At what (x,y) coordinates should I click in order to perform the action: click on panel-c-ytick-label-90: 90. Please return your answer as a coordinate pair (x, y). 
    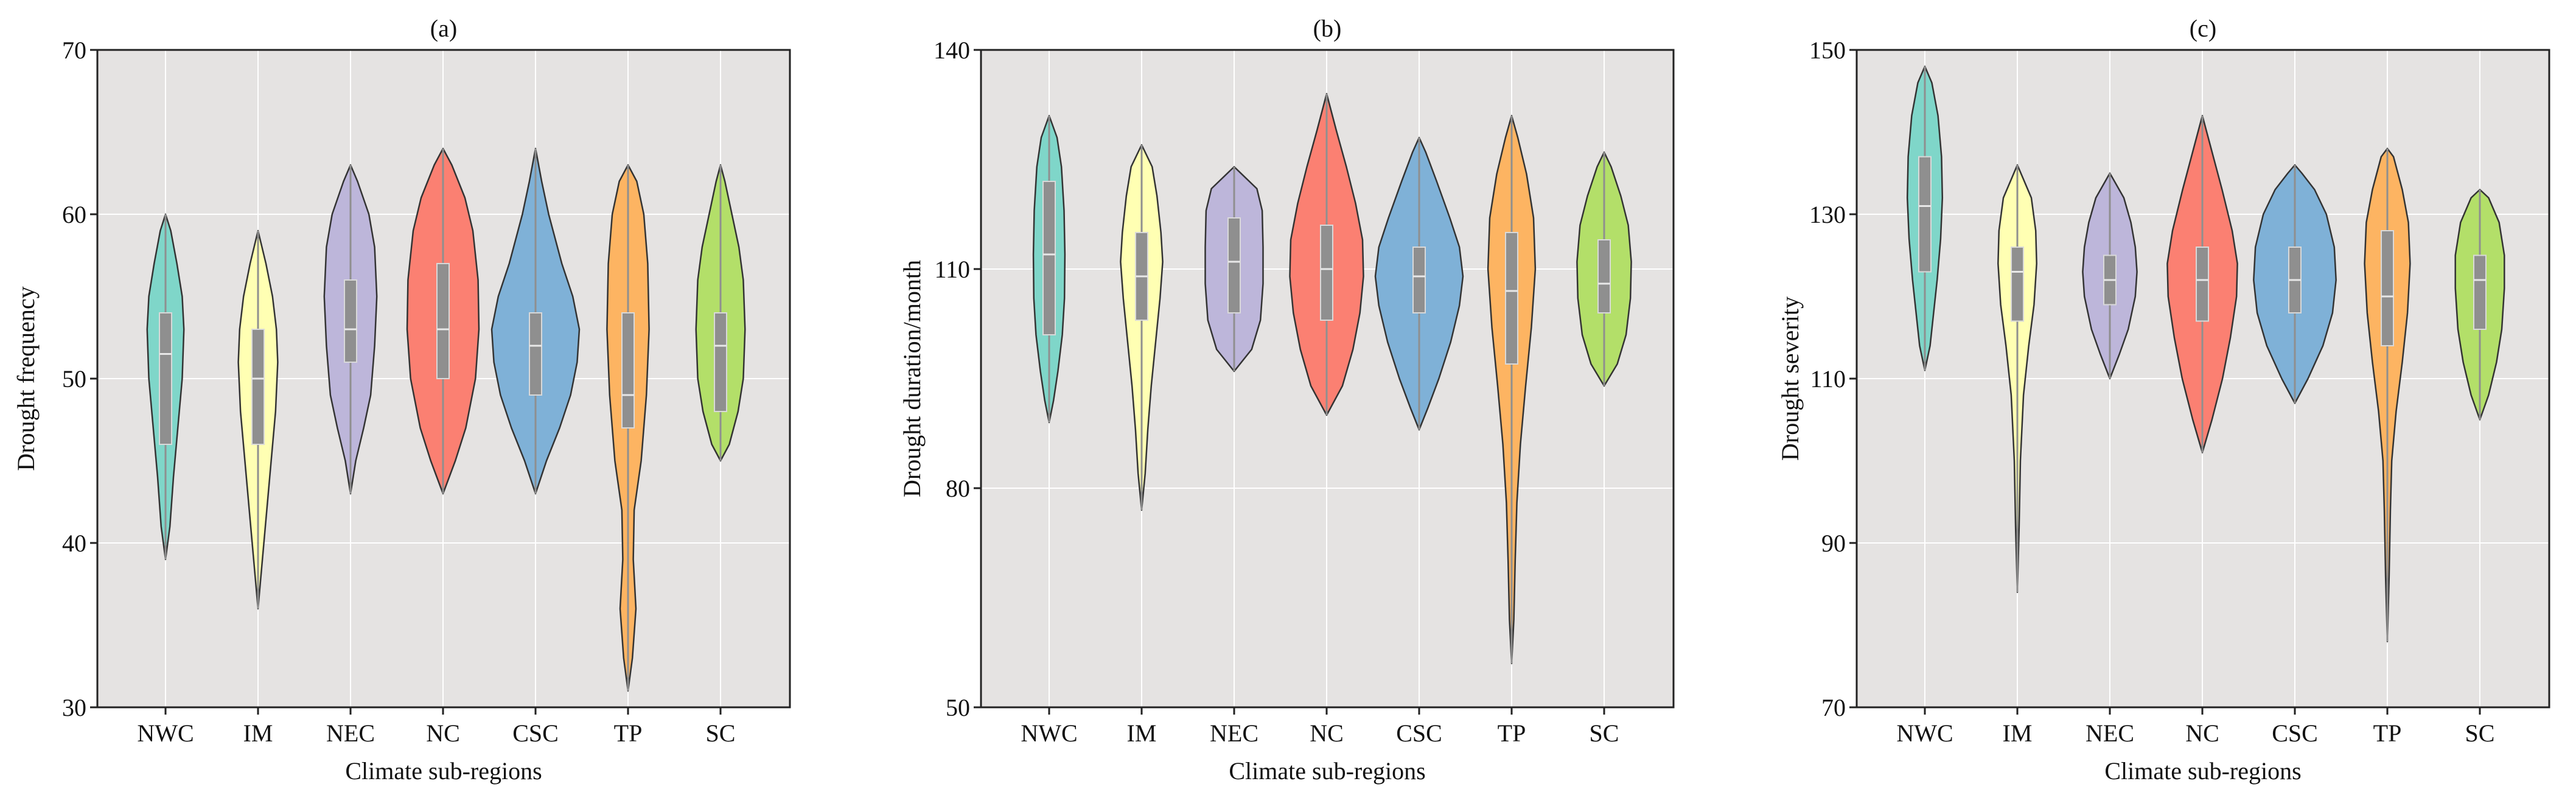
    Looking at the image, I should click on (1833, 543).